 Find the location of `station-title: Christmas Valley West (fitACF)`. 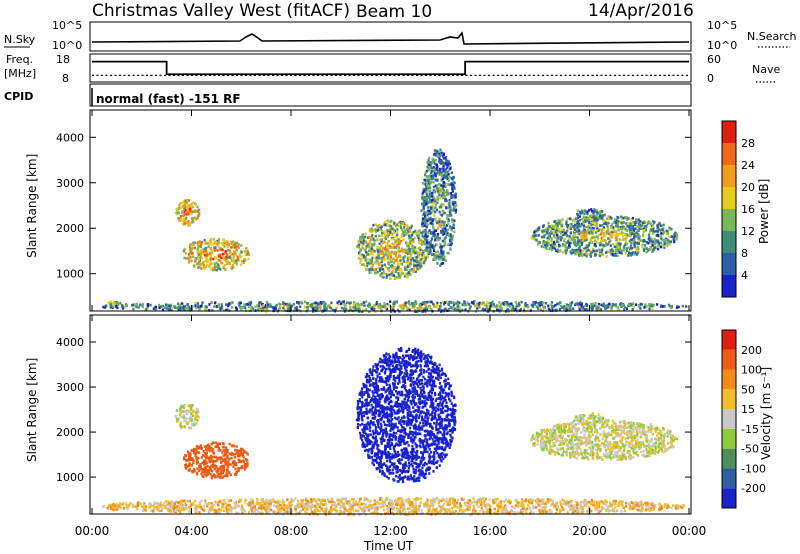

station-title: Christmas Valley West (fitACF) is located at coordinates (221, 11).